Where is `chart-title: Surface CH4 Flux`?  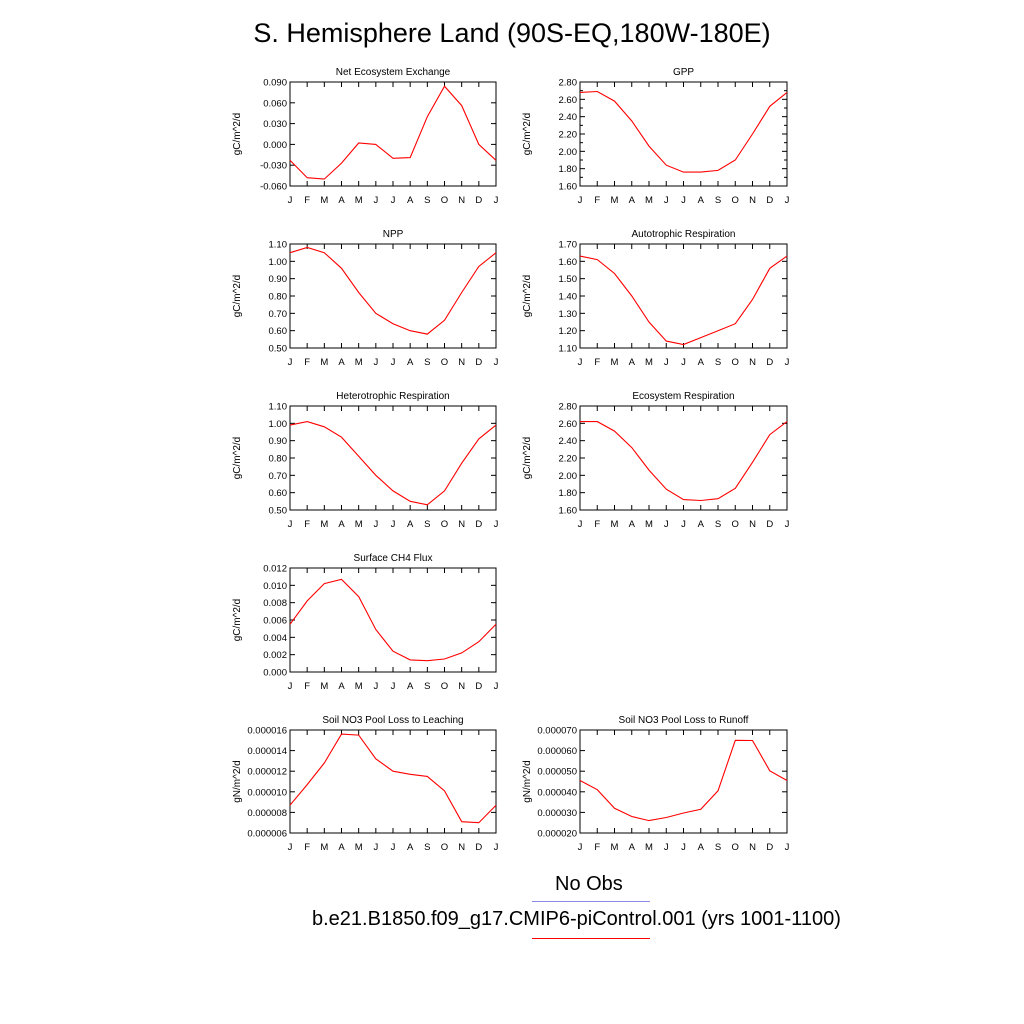
chart-title: Surface CH4 Flux is located at coordinates (393, 558).